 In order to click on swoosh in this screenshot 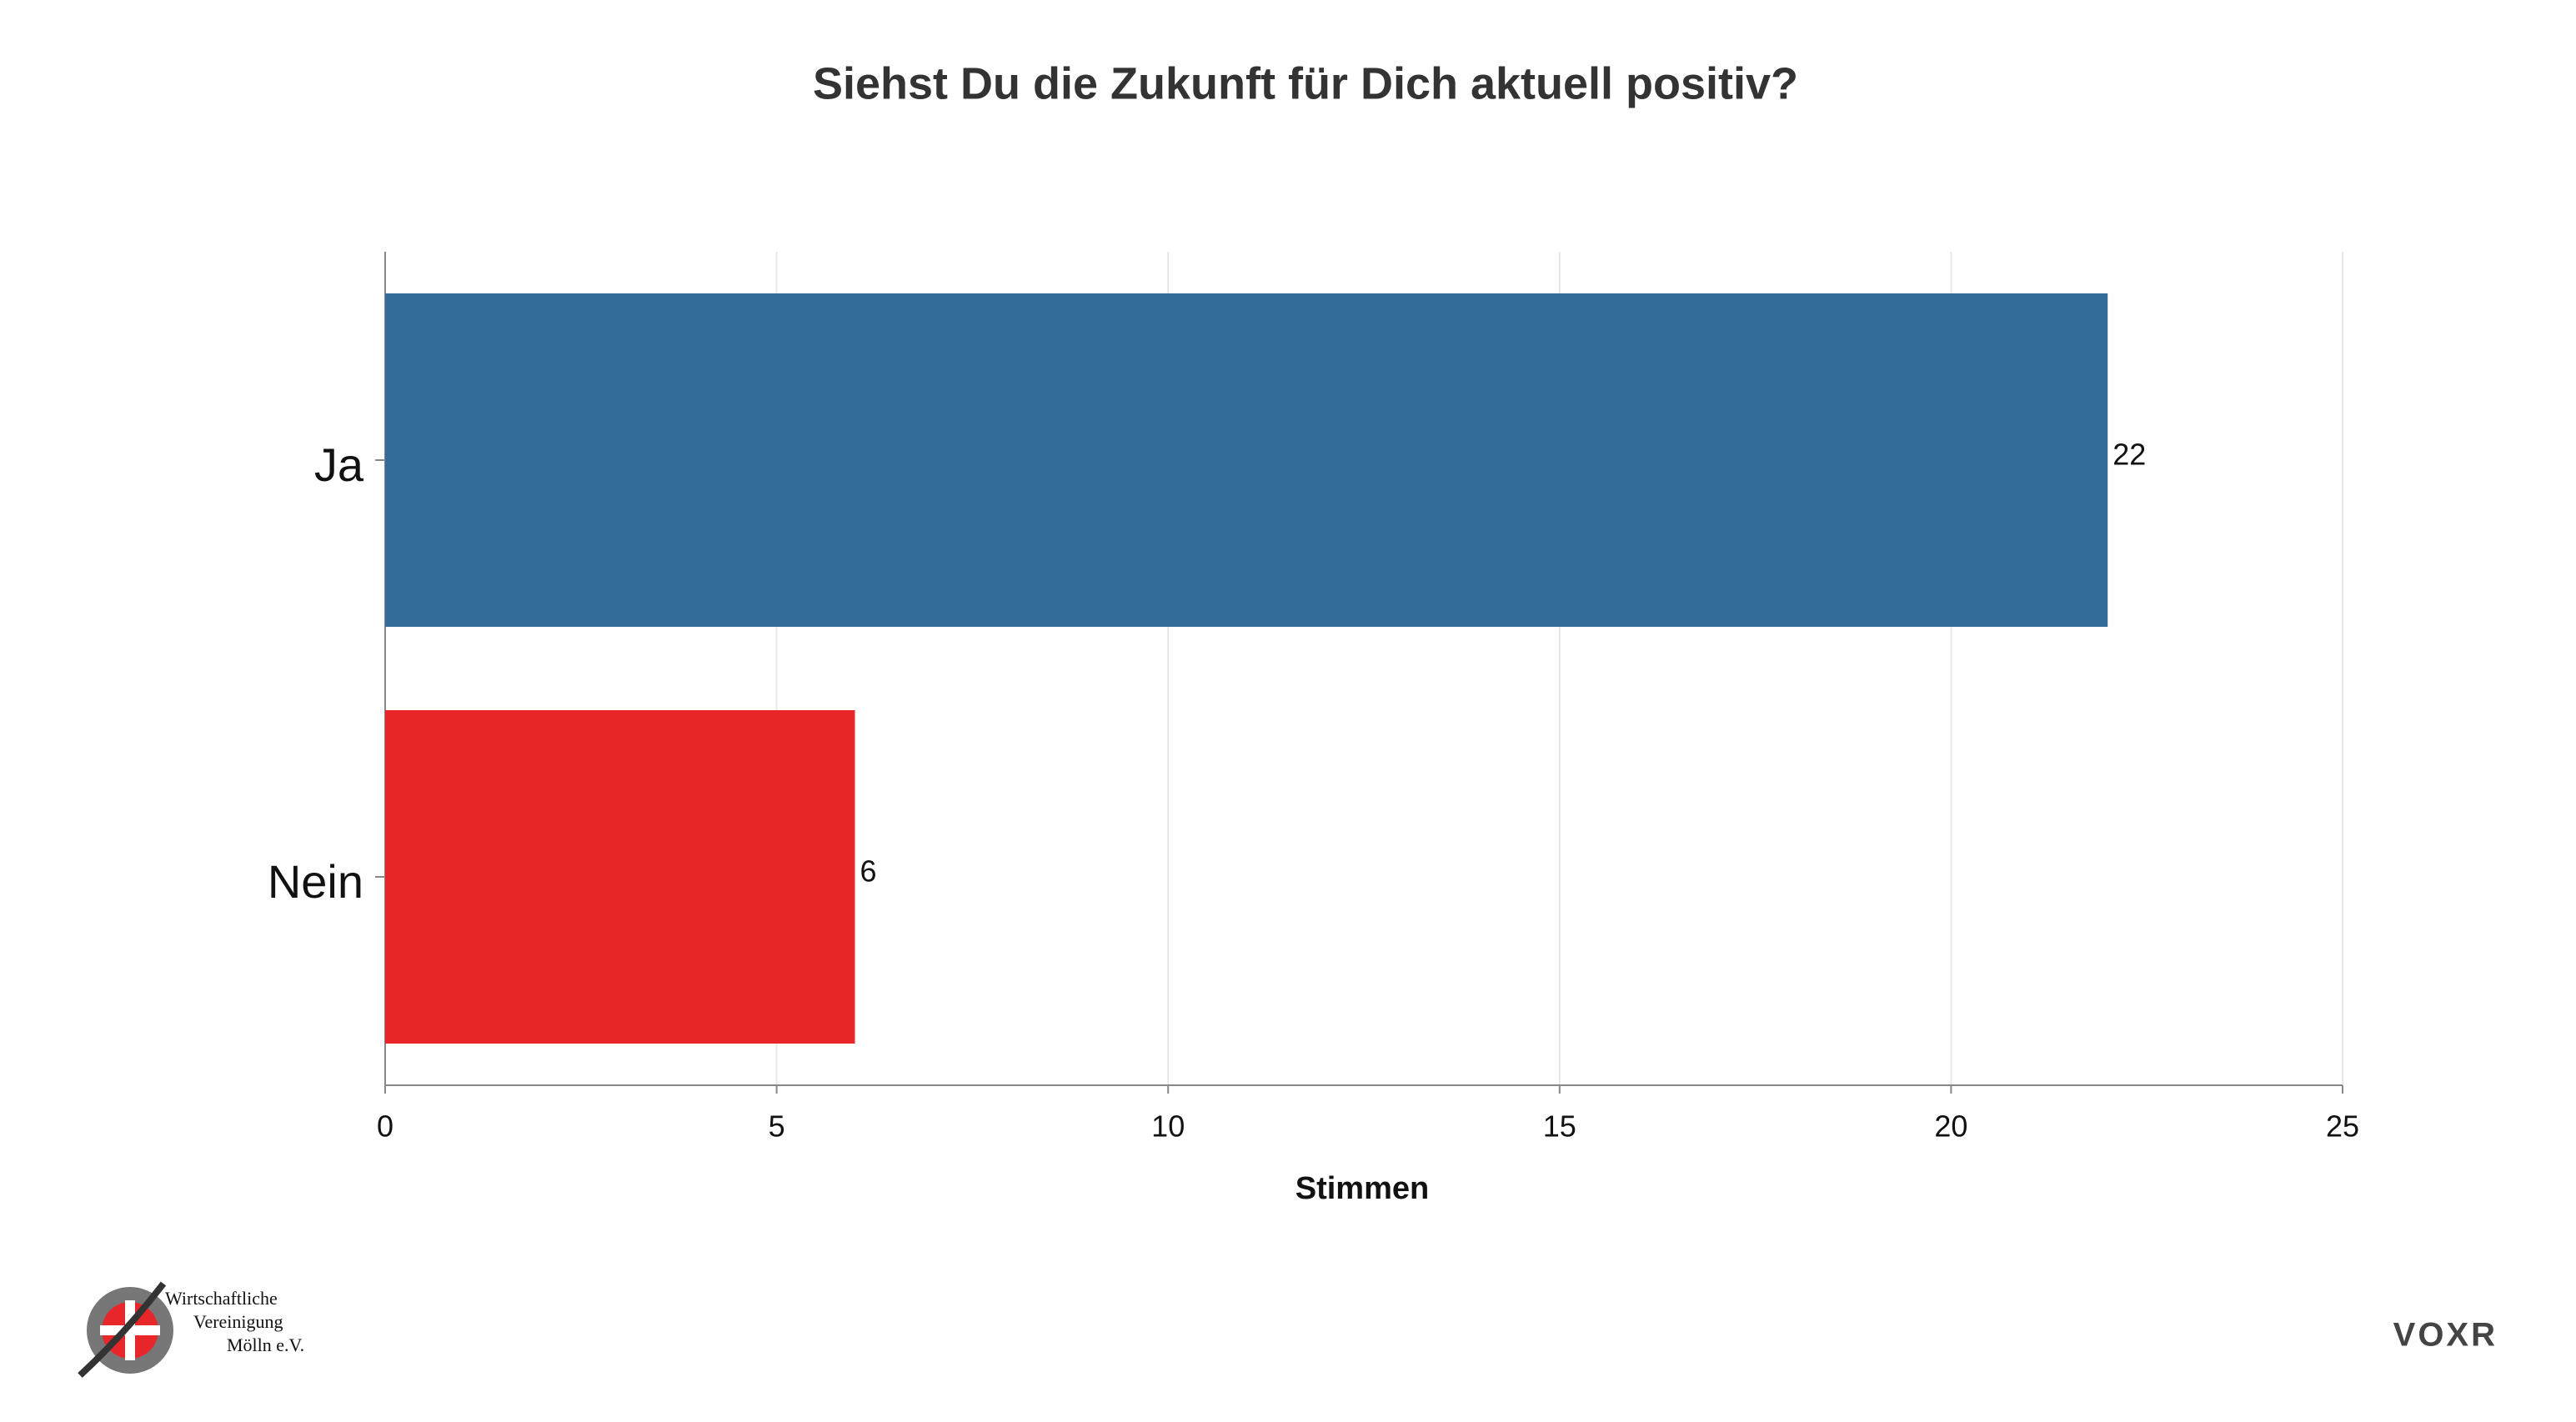, I will do `click(122, 1329)`.